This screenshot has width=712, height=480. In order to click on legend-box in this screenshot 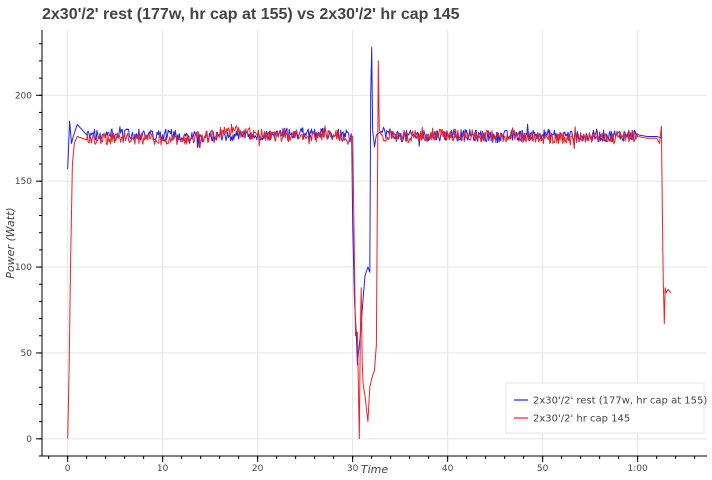, I will do `click(605, 408)`.